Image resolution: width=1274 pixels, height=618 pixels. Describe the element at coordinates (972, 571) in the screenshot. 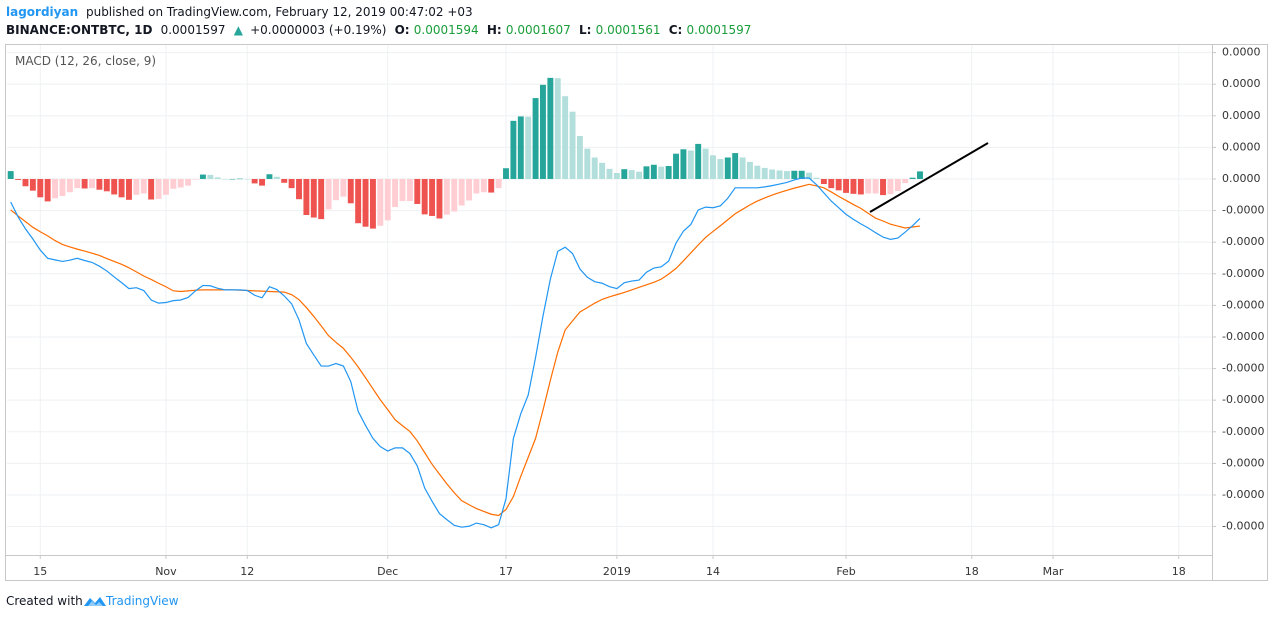

I see `x-tick-label: 18` at that location.